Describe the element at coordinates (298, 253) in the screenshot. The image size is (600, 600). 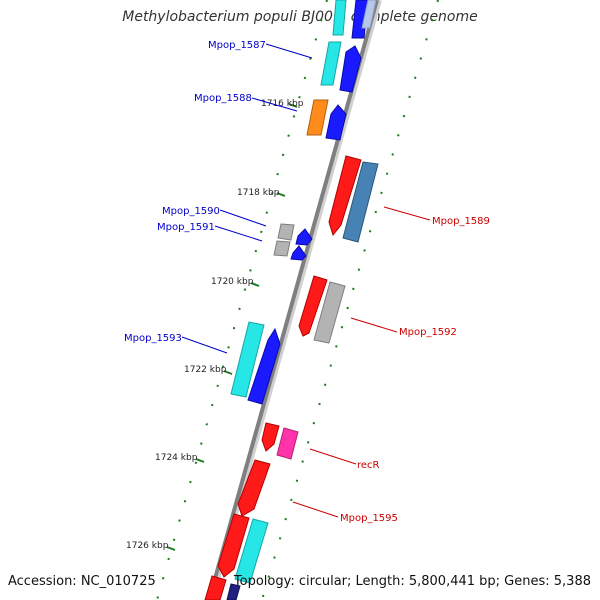
I see `gene-mpop-1591-blue` at that location.